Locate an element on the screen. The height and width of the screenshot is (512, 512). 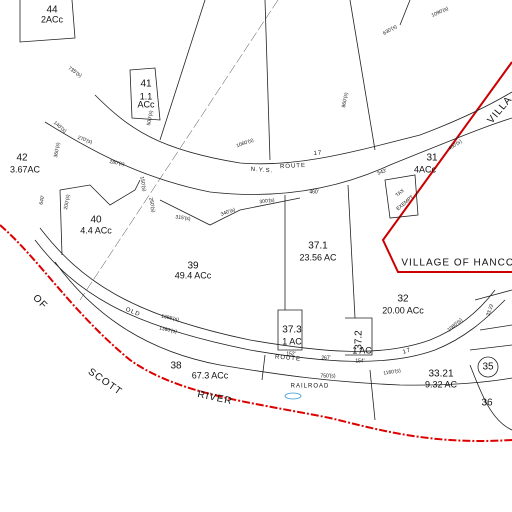
parcel-area: 1.1 is located at coordinates (146, 96).